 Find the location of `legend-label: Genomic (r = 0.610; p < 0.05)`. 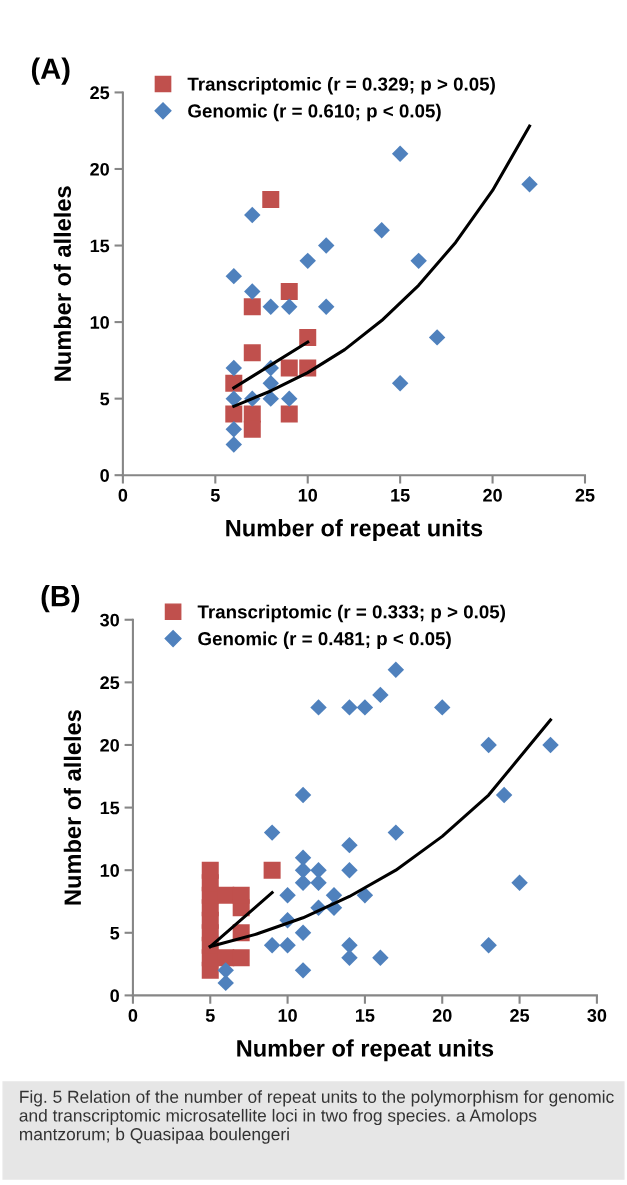

legend-label: Genomic (r = 0.610; p < 0.05) is located at coordinates (314, 112).